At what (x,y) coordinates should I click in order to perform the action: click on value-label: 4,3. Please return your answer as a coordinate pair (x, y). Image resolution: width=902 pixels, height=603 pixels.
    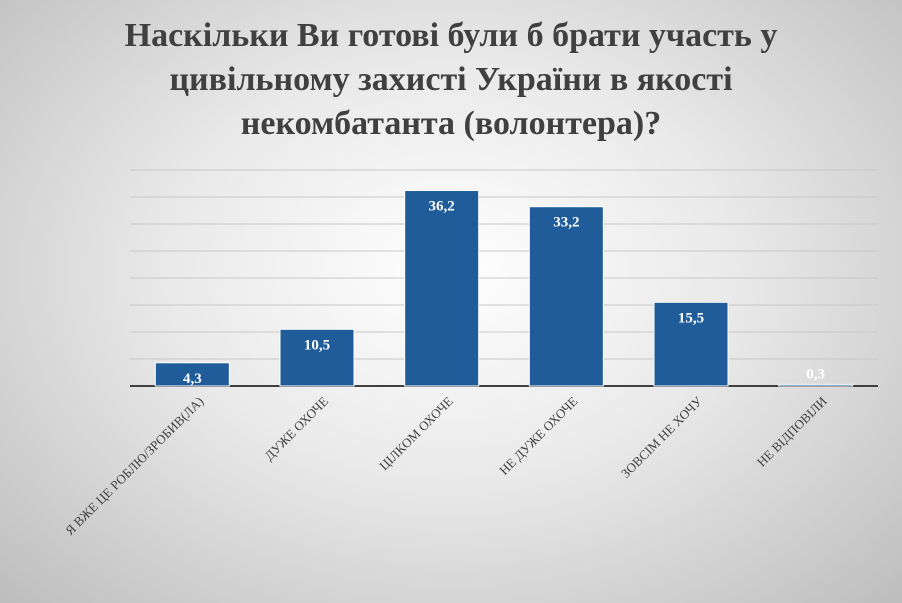
    Looking at the image, I should click on (192, 379).